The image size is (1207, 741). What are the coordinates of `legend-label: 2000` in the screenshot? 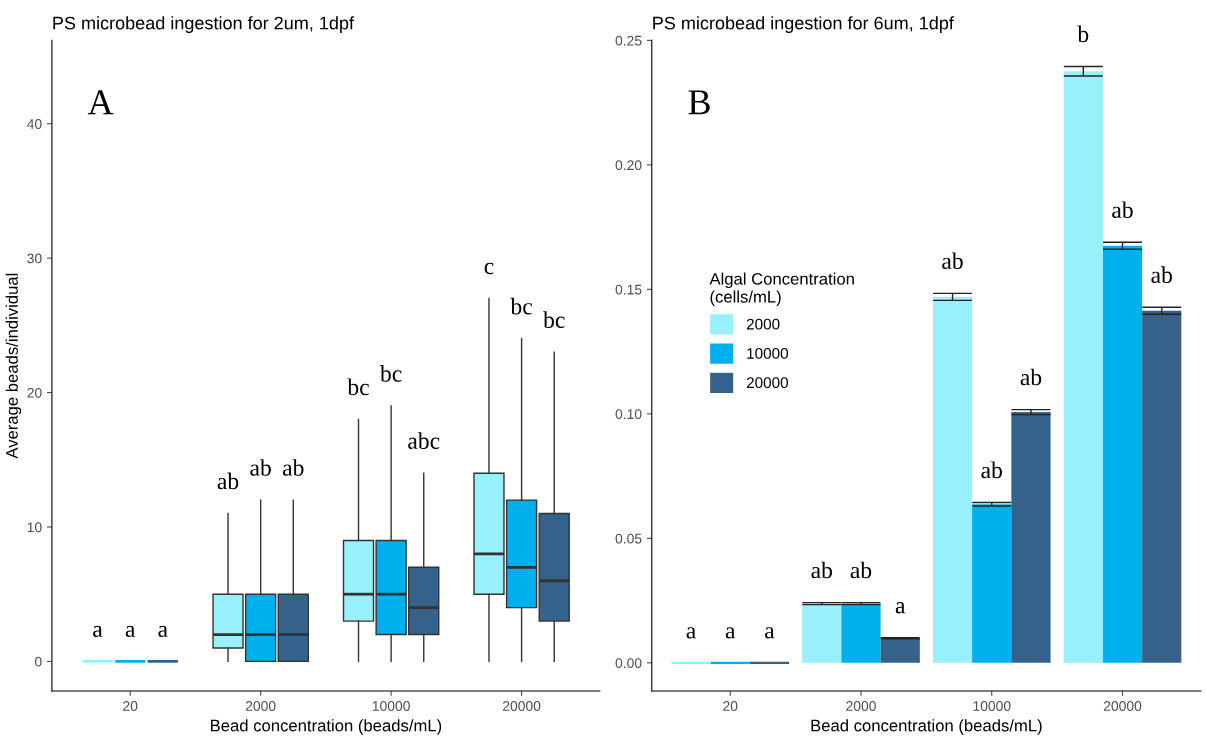 It's located at (763, 324).